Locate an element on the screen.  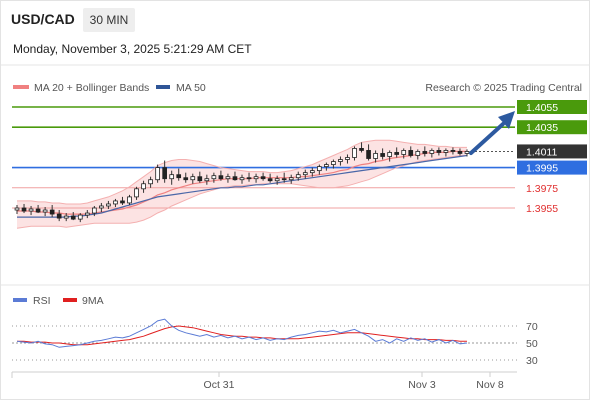
rsi-panel: 70 50 30 is located at coordinates (275, 342).